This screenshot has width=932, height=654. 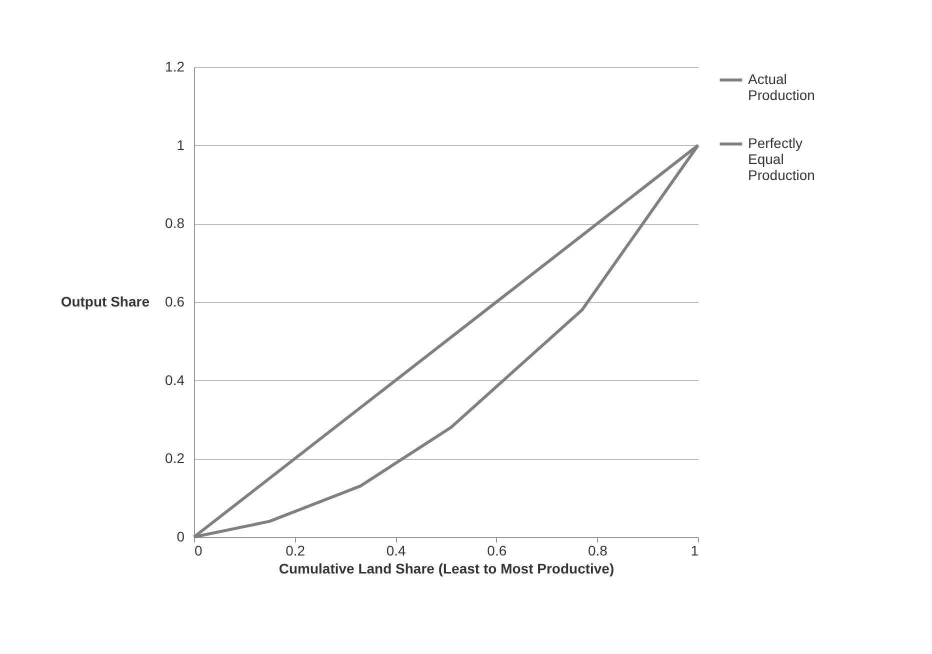 What do you see at coordinates (694, 550) in the screenshot?
I see `x-tick-label: 1` at bounding box center [694, 550].